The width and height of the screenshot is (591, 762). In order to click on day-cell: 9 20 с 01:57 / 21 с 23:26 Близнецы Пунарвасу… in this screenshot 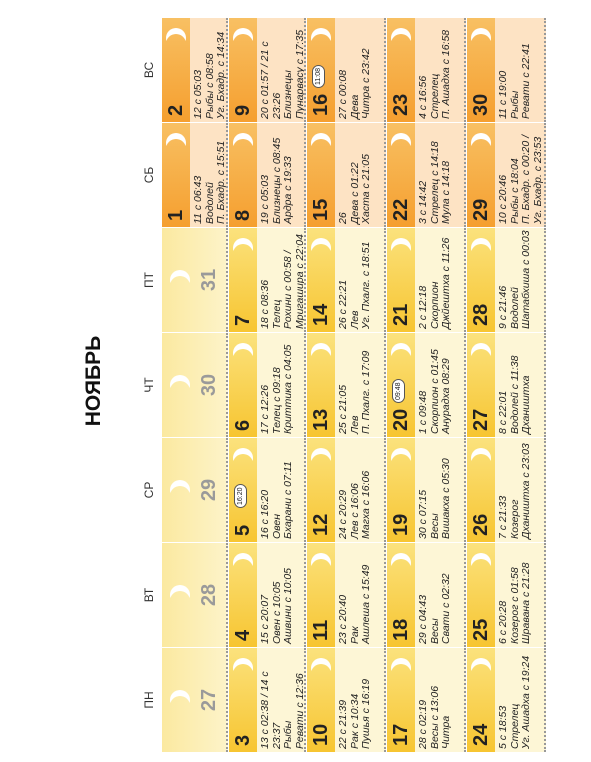, I will do `click(267, 70)`.